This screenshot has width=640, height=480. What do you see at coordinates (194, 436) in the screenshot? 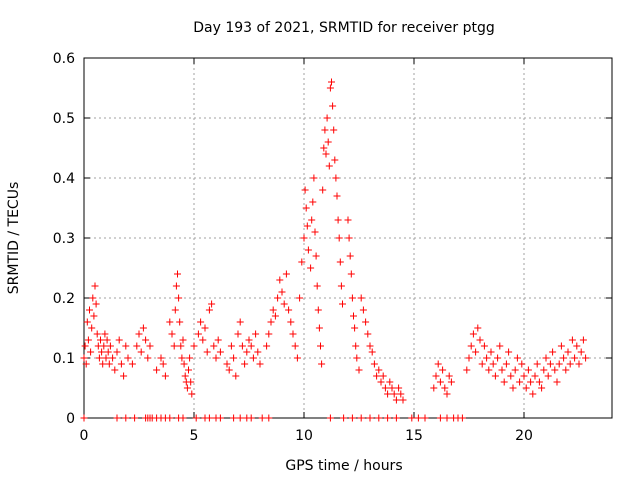
I see `x-tick-label: 5` at bounding box center [194, 436].